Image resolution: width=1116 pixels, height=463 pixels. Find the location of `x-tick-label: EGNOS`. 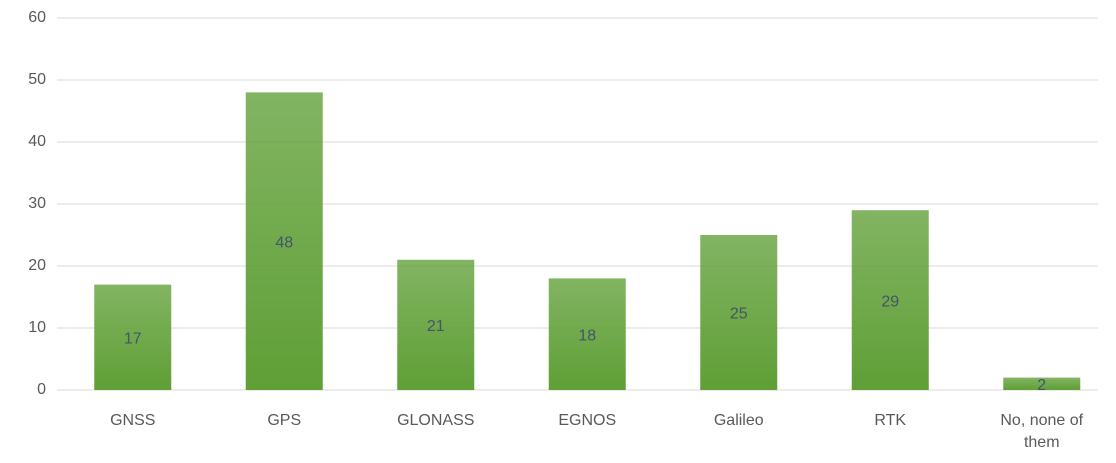

x-tick-label: EGNOS is located at coordinates (587, 420).